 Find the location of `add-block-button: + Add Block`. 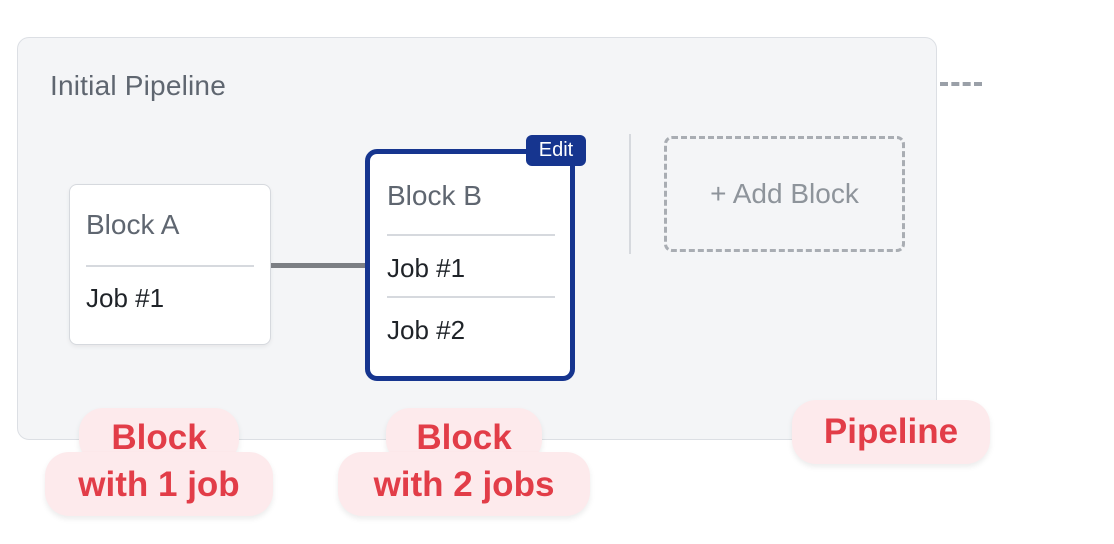

add-block-button: + Add Block is located at coordinates (784, 194).